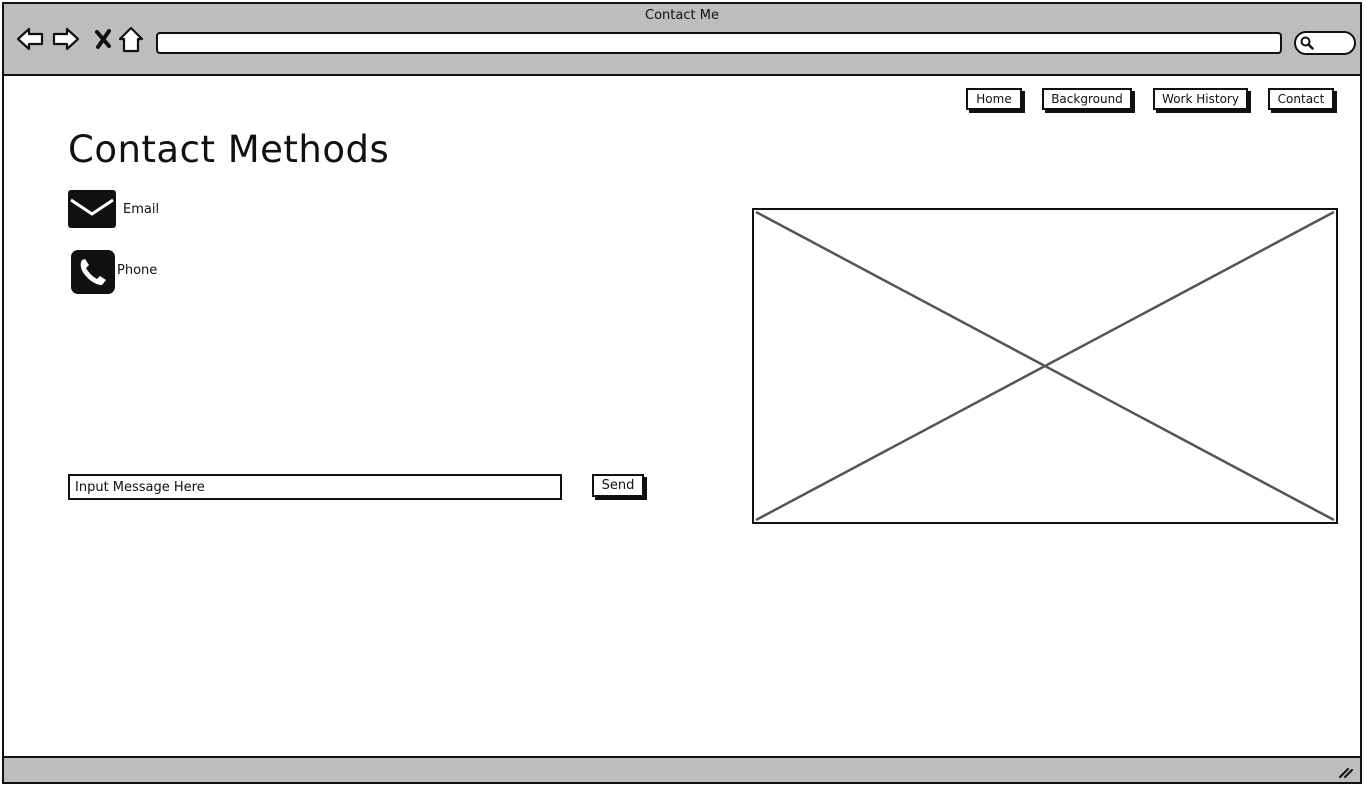 The image size is (1366, 788). What do you see at coordinates (1087, 99) in the screenshot?
I see `nav-background-button: Background` at bounding box center [1087, 99].